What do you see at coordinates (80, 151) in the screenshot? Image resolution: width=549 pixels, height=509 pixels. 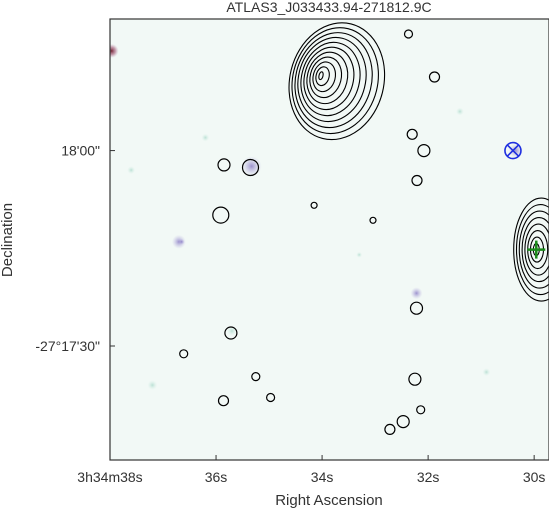 I see `y-tick-label-1: 18'00"` at bounding box center [80, 151].